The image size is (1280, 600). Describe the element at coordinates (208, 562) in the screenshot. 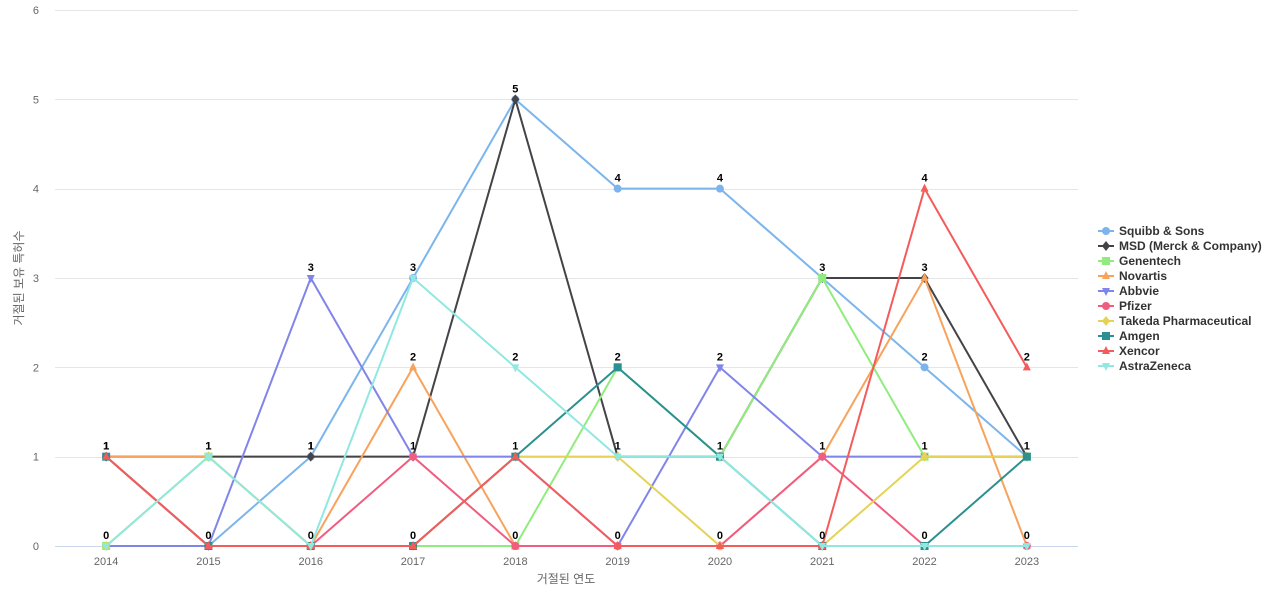

I see `x-tick-label: 2015` at that location.